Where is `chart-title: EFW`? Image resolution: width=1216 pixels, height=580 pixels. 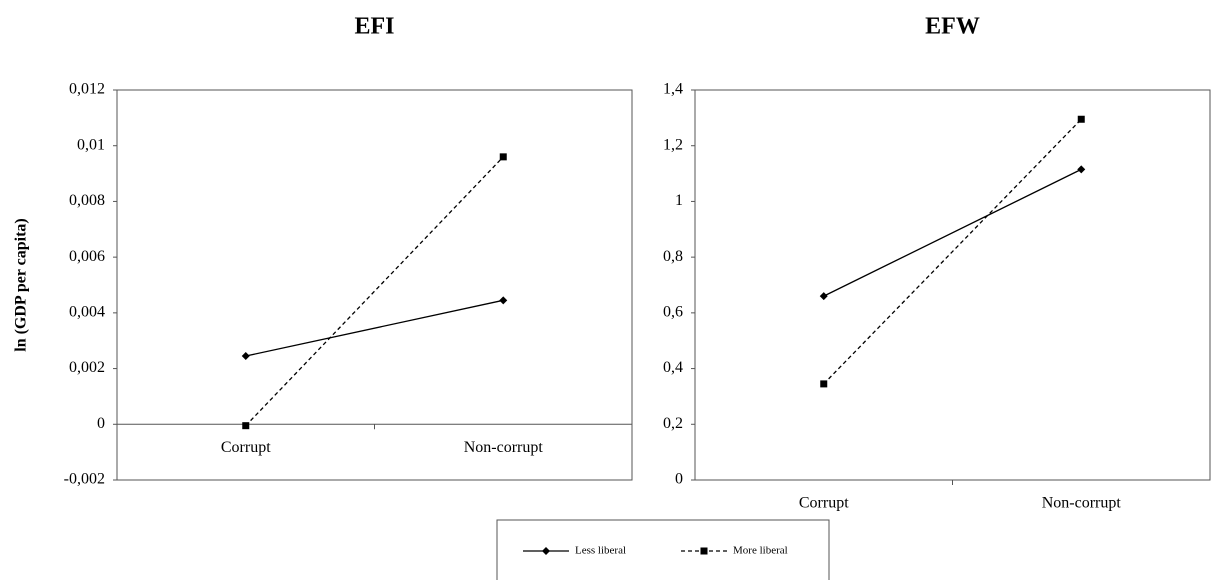
chart-title: EFW is located at coordinates (952, 27).